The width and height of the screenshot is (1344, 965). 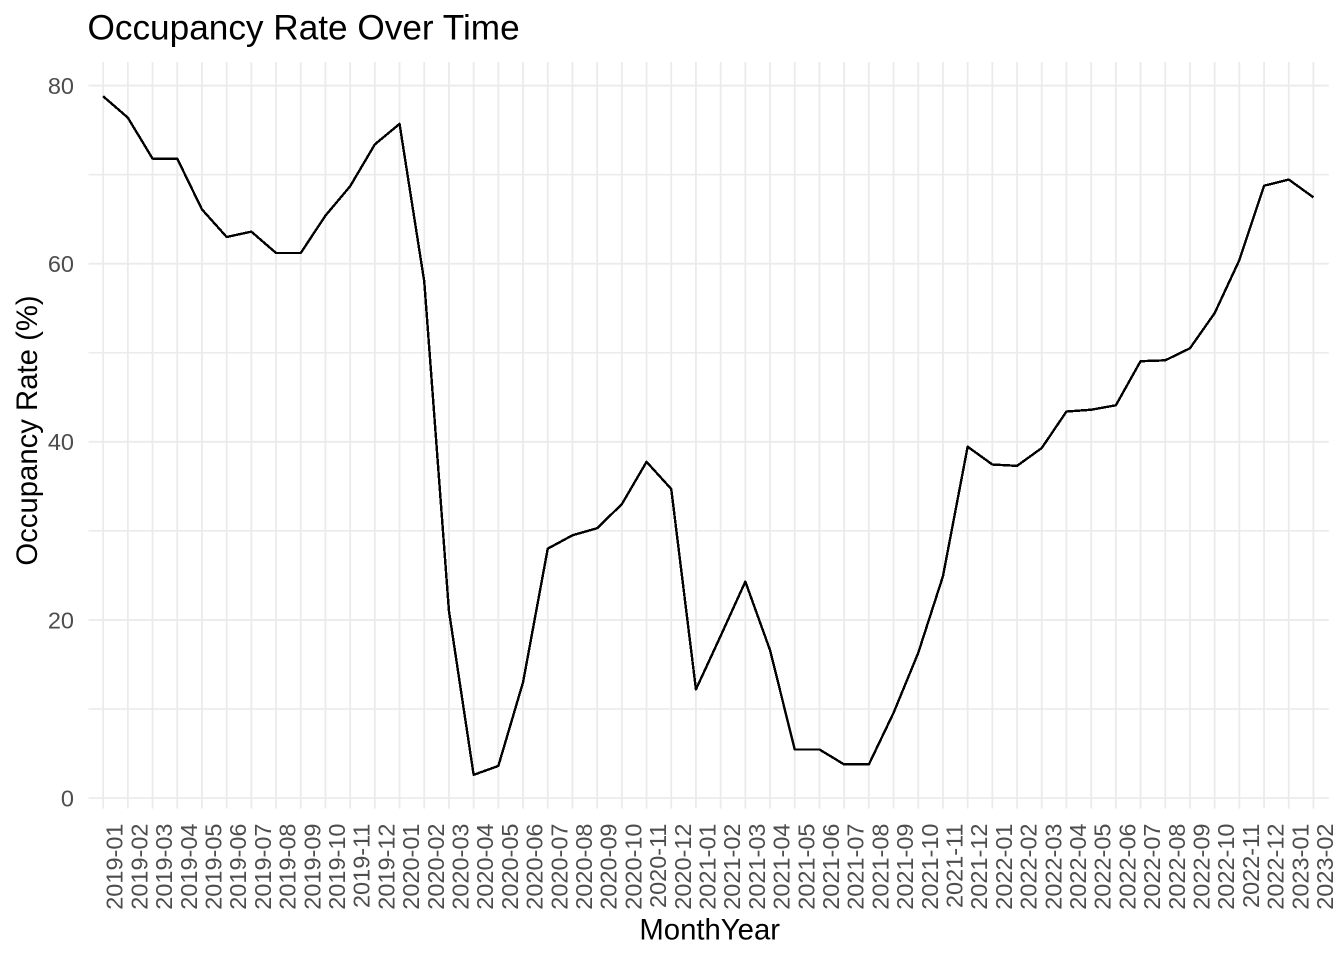 What do you see at coordinates (806, 867) in the screenshot?
I see `svg-text: 2021-05` at bounding box center [806, 867].